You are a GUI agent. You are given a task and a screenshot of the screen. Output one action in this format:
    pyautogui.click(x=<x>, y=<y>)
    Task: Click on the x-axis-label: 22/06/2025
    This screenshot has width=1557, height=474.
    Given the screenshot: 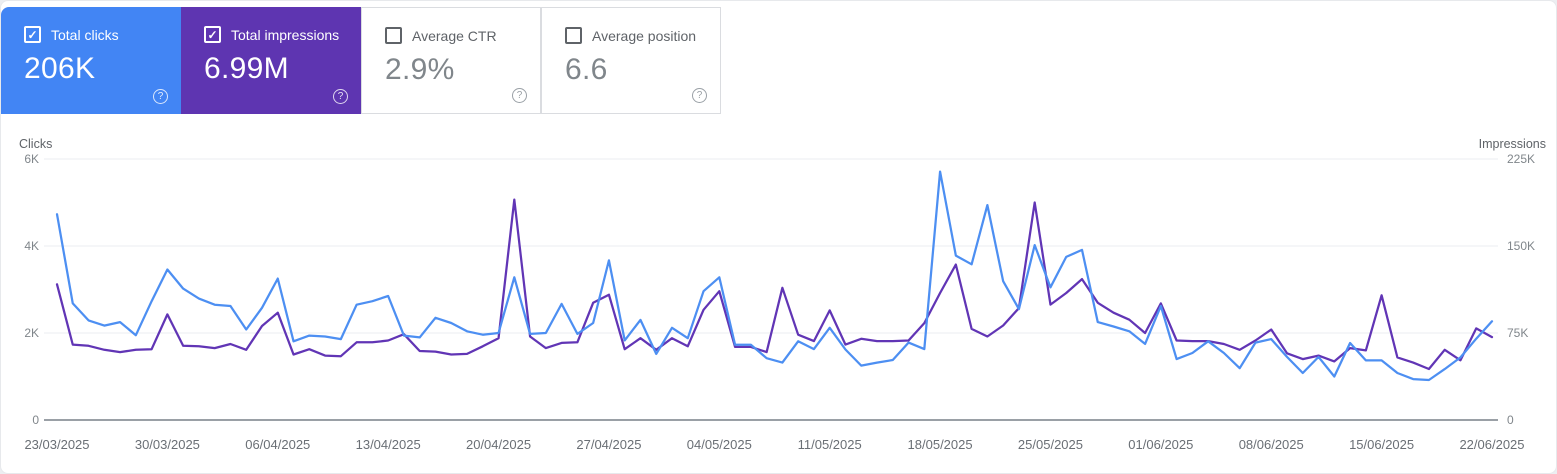 What is the action you would take?
    pyautogui.click(x=1491, y=444)
    